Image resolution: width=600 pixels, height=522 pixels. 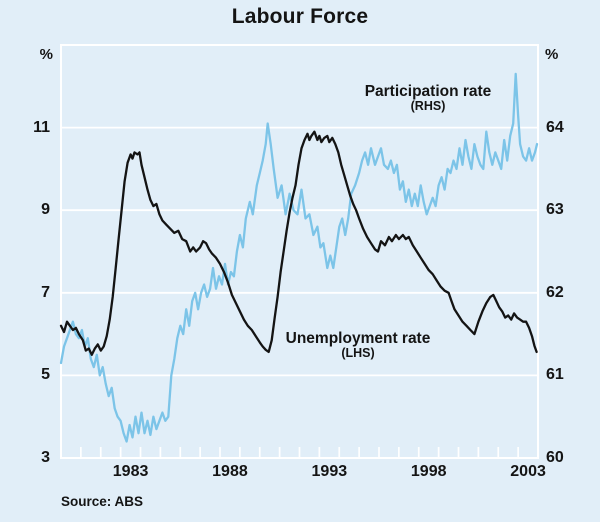 I want to click on right-axis-tick-label: 62, so click(x=555, y=292).